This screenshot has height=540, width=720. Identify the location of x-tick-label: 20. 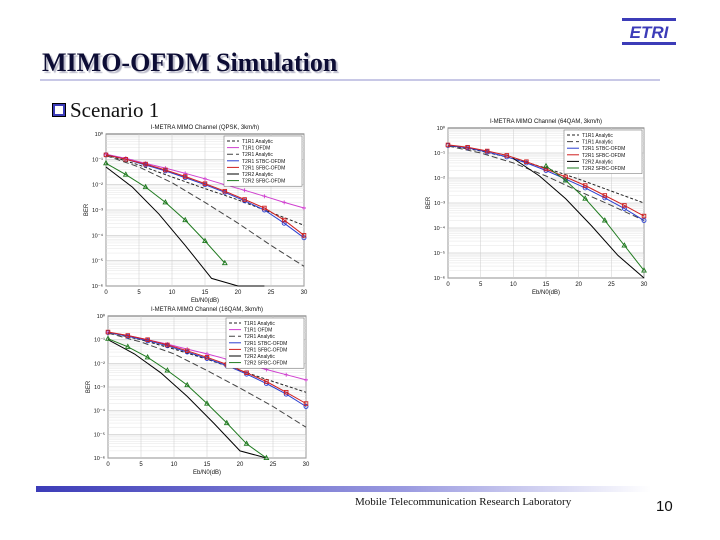
(240, 465).